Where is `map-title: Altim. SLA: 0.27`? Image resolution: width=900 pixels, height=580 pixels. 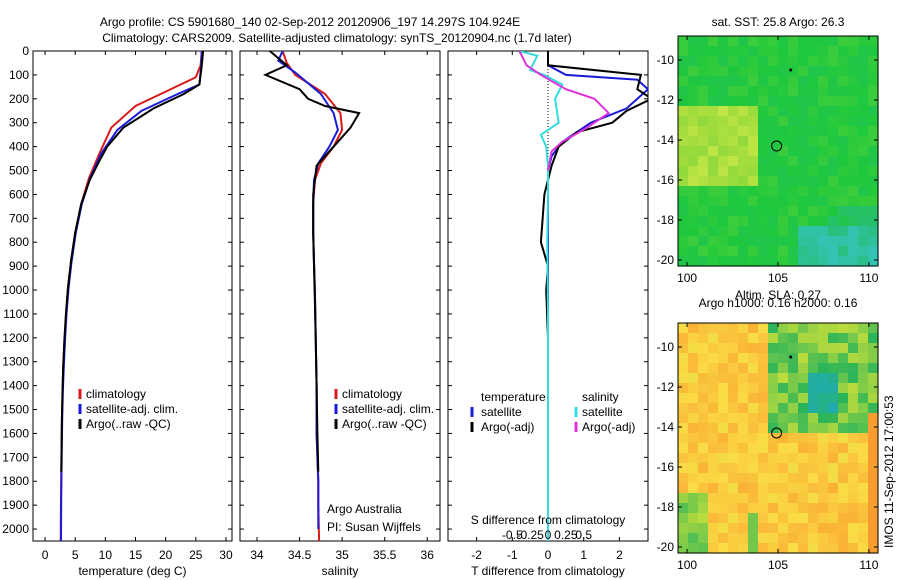
map-title: Altim. SLA: 0.27 is located at coordinates (778, 295).